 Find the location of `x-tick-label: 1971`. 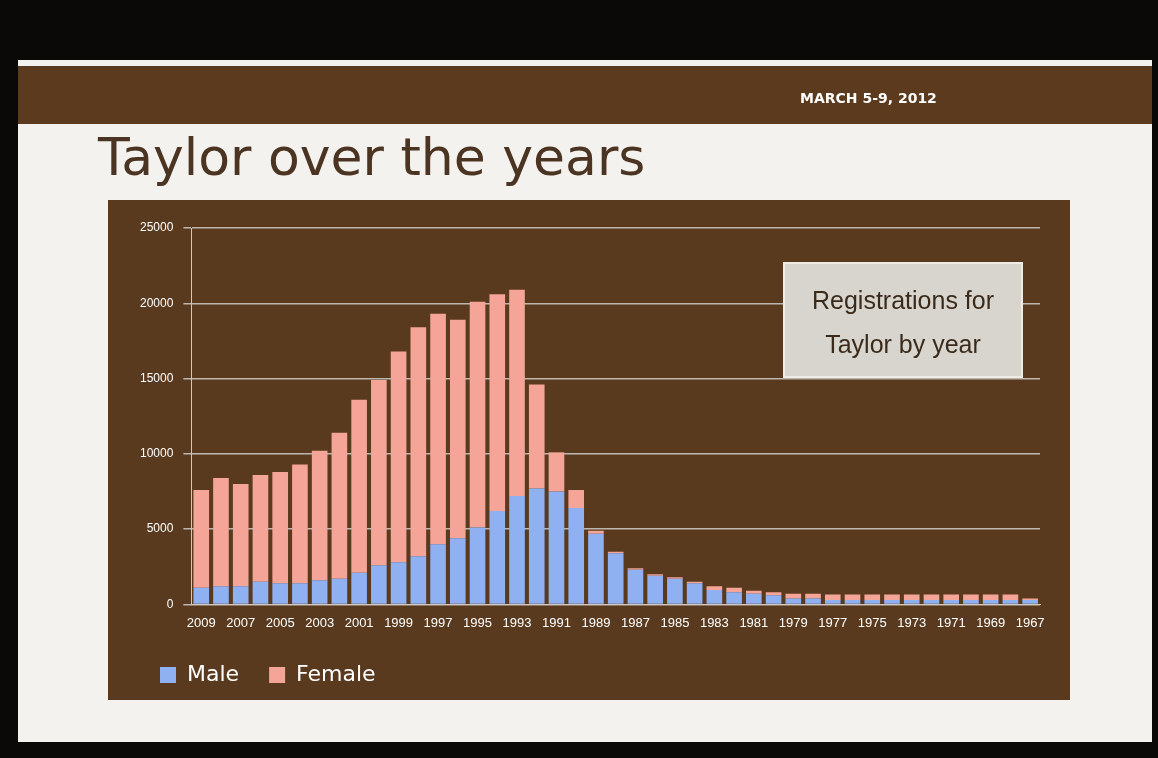

x-tick-label: 1971 is located at coordinates (951, 622).